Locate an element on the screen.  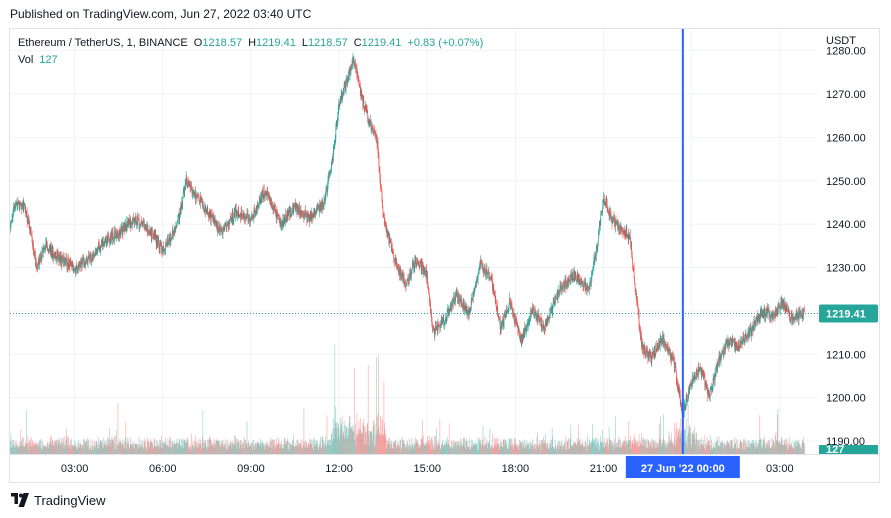
y-tick-label: 1270.00 is located at coordinates (846, 95).